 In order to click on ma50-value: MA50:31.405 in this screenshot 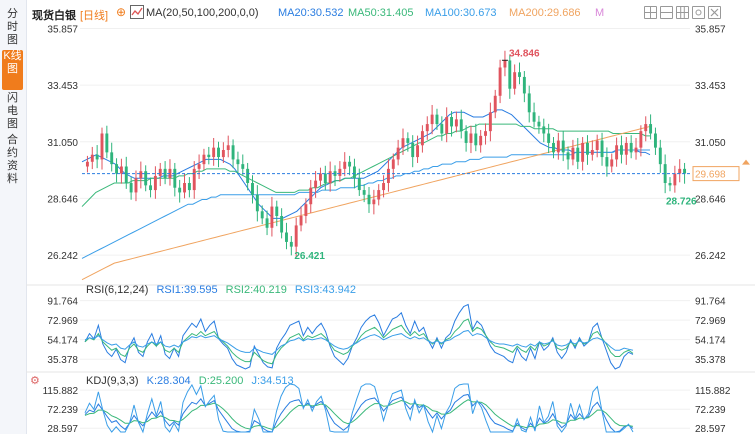, I will do `click(381, 13)`.